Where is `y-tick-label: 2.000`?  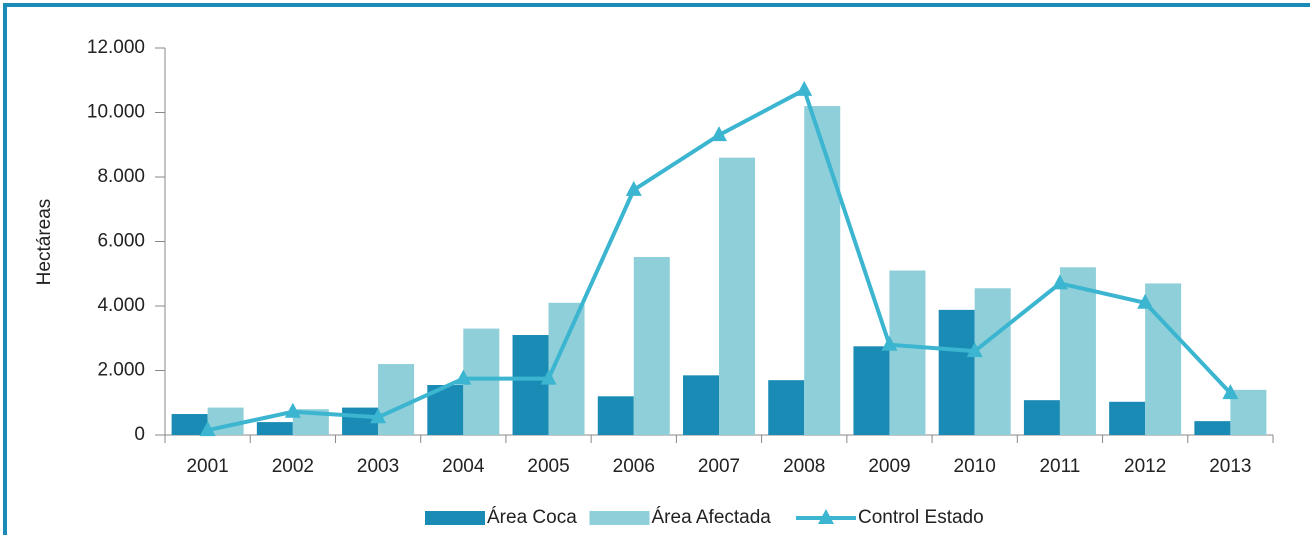 y-tick-label: 2.000 is located at coordinates (121, 370).